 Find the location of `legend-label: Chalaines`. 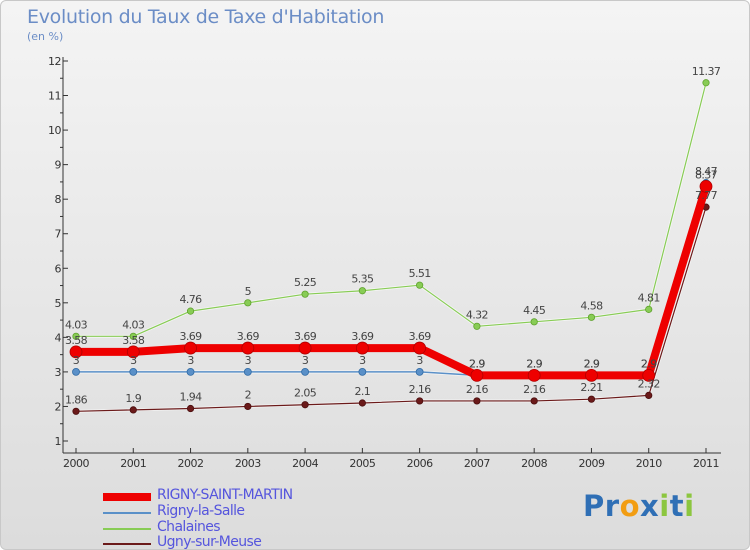

legend-label: Chalaines is located at coordinates (189, 527).